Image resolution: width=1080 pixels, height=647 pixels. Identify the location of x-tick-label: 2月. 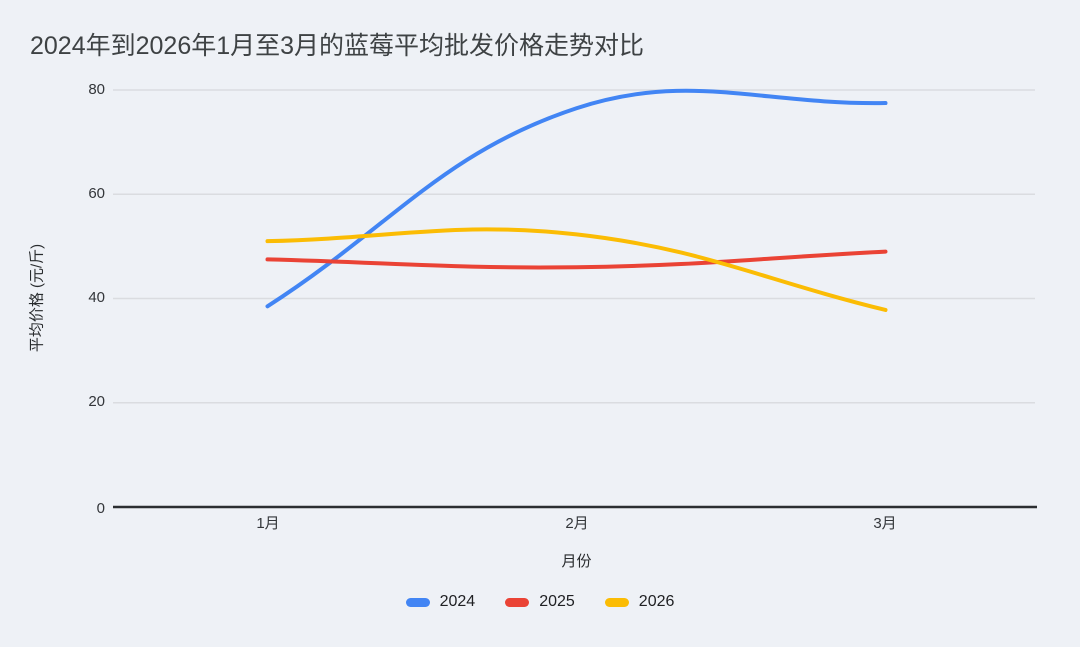
(577, 523).